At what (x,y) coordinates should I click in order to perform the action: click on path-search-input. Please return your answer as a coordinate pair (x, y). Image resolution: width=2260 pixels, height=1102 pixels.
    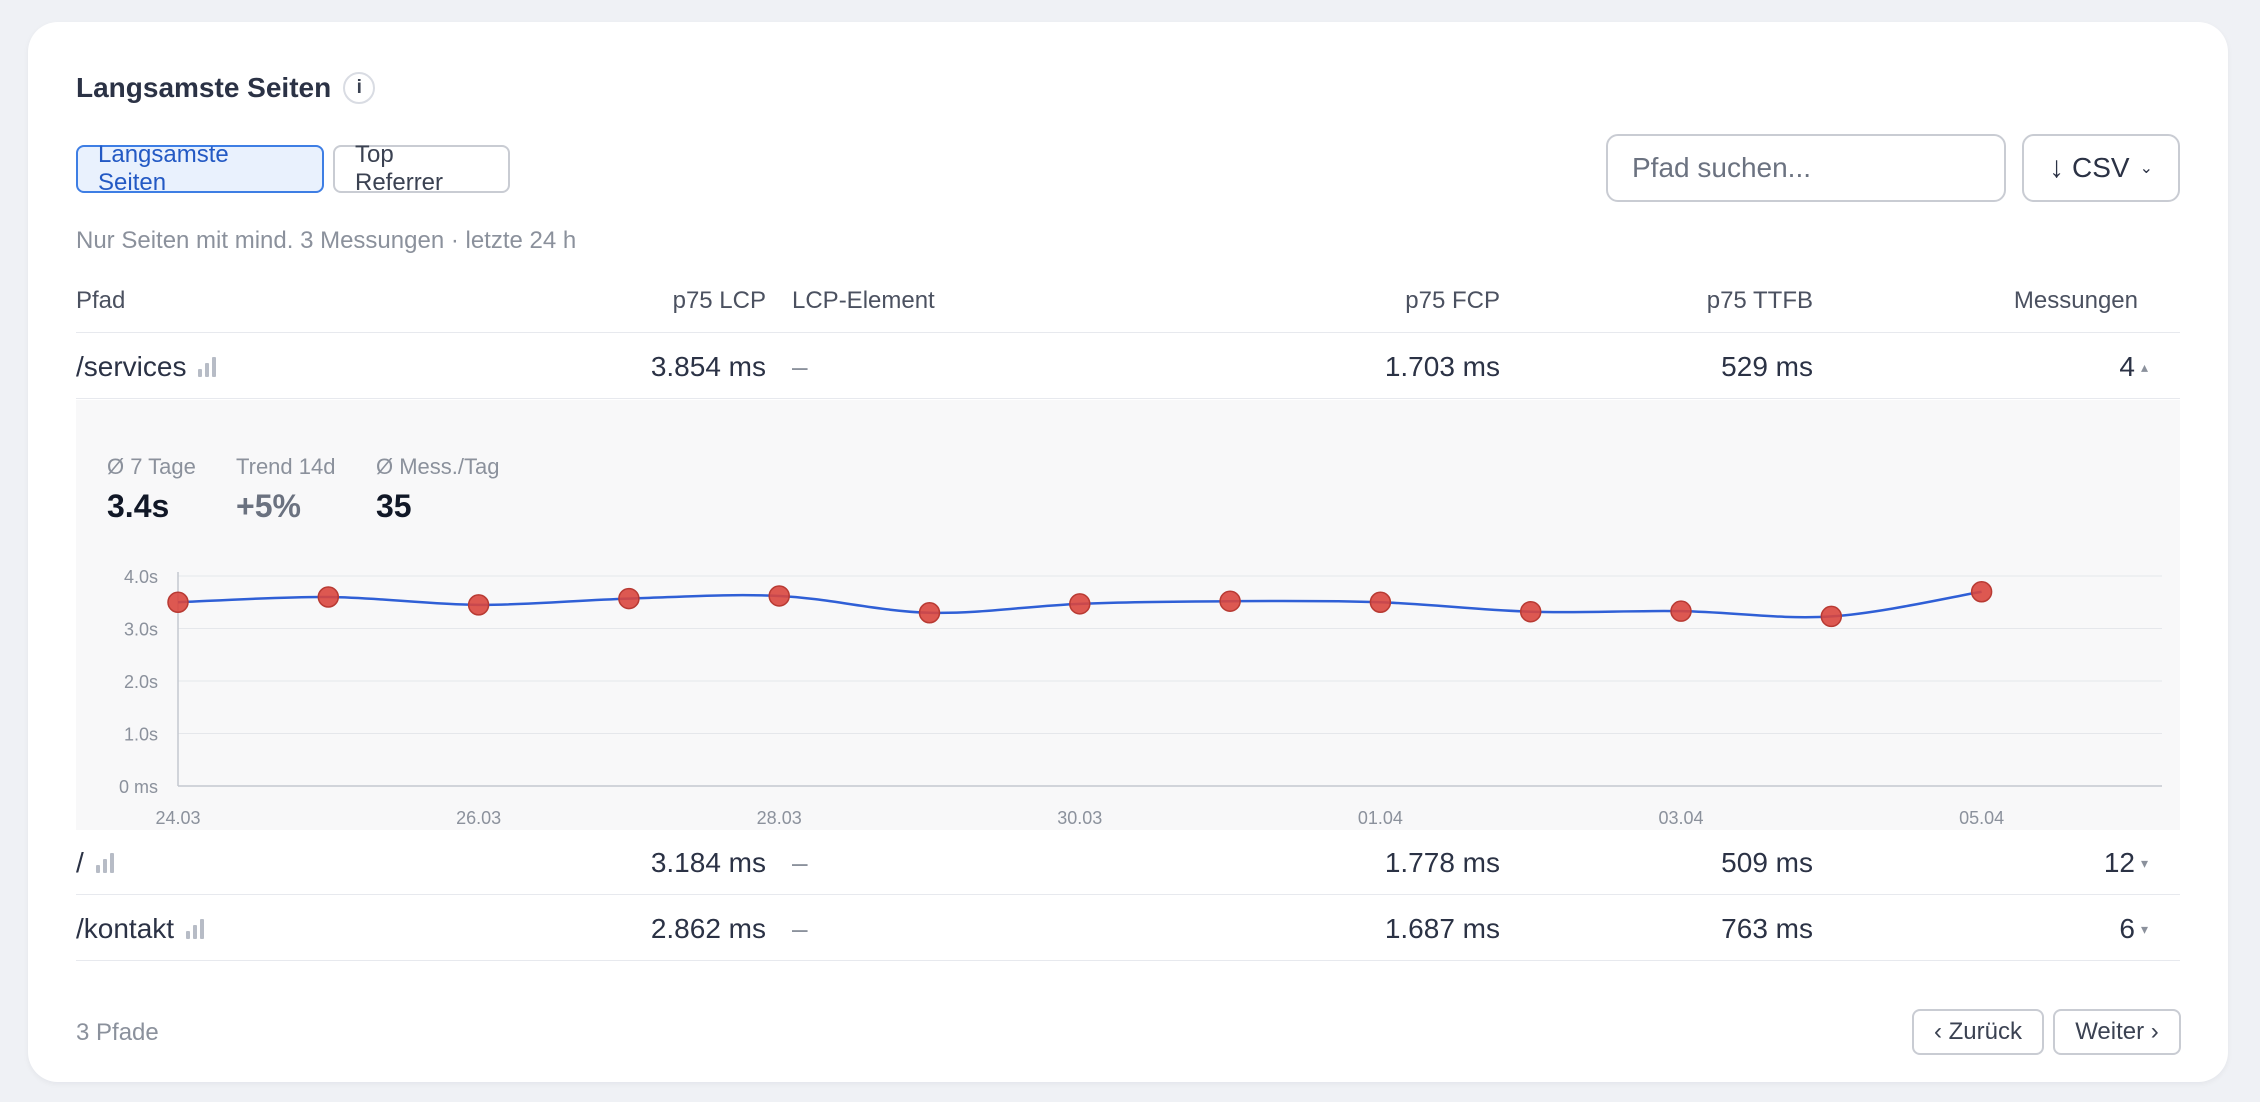
    Looking at the image, I should click on (1806, 168).